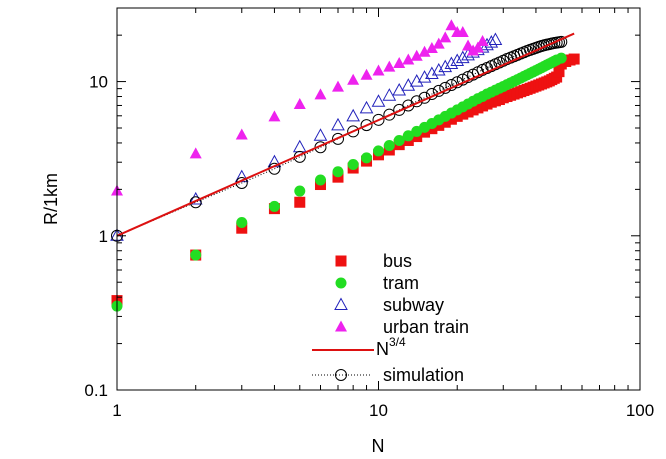 The height and width of the screenshot is (459, 666). What do you see at coordinates (359, 347) in the screenshot?
I see `legend-entry: N3/4` at bounding box center [359, 347].